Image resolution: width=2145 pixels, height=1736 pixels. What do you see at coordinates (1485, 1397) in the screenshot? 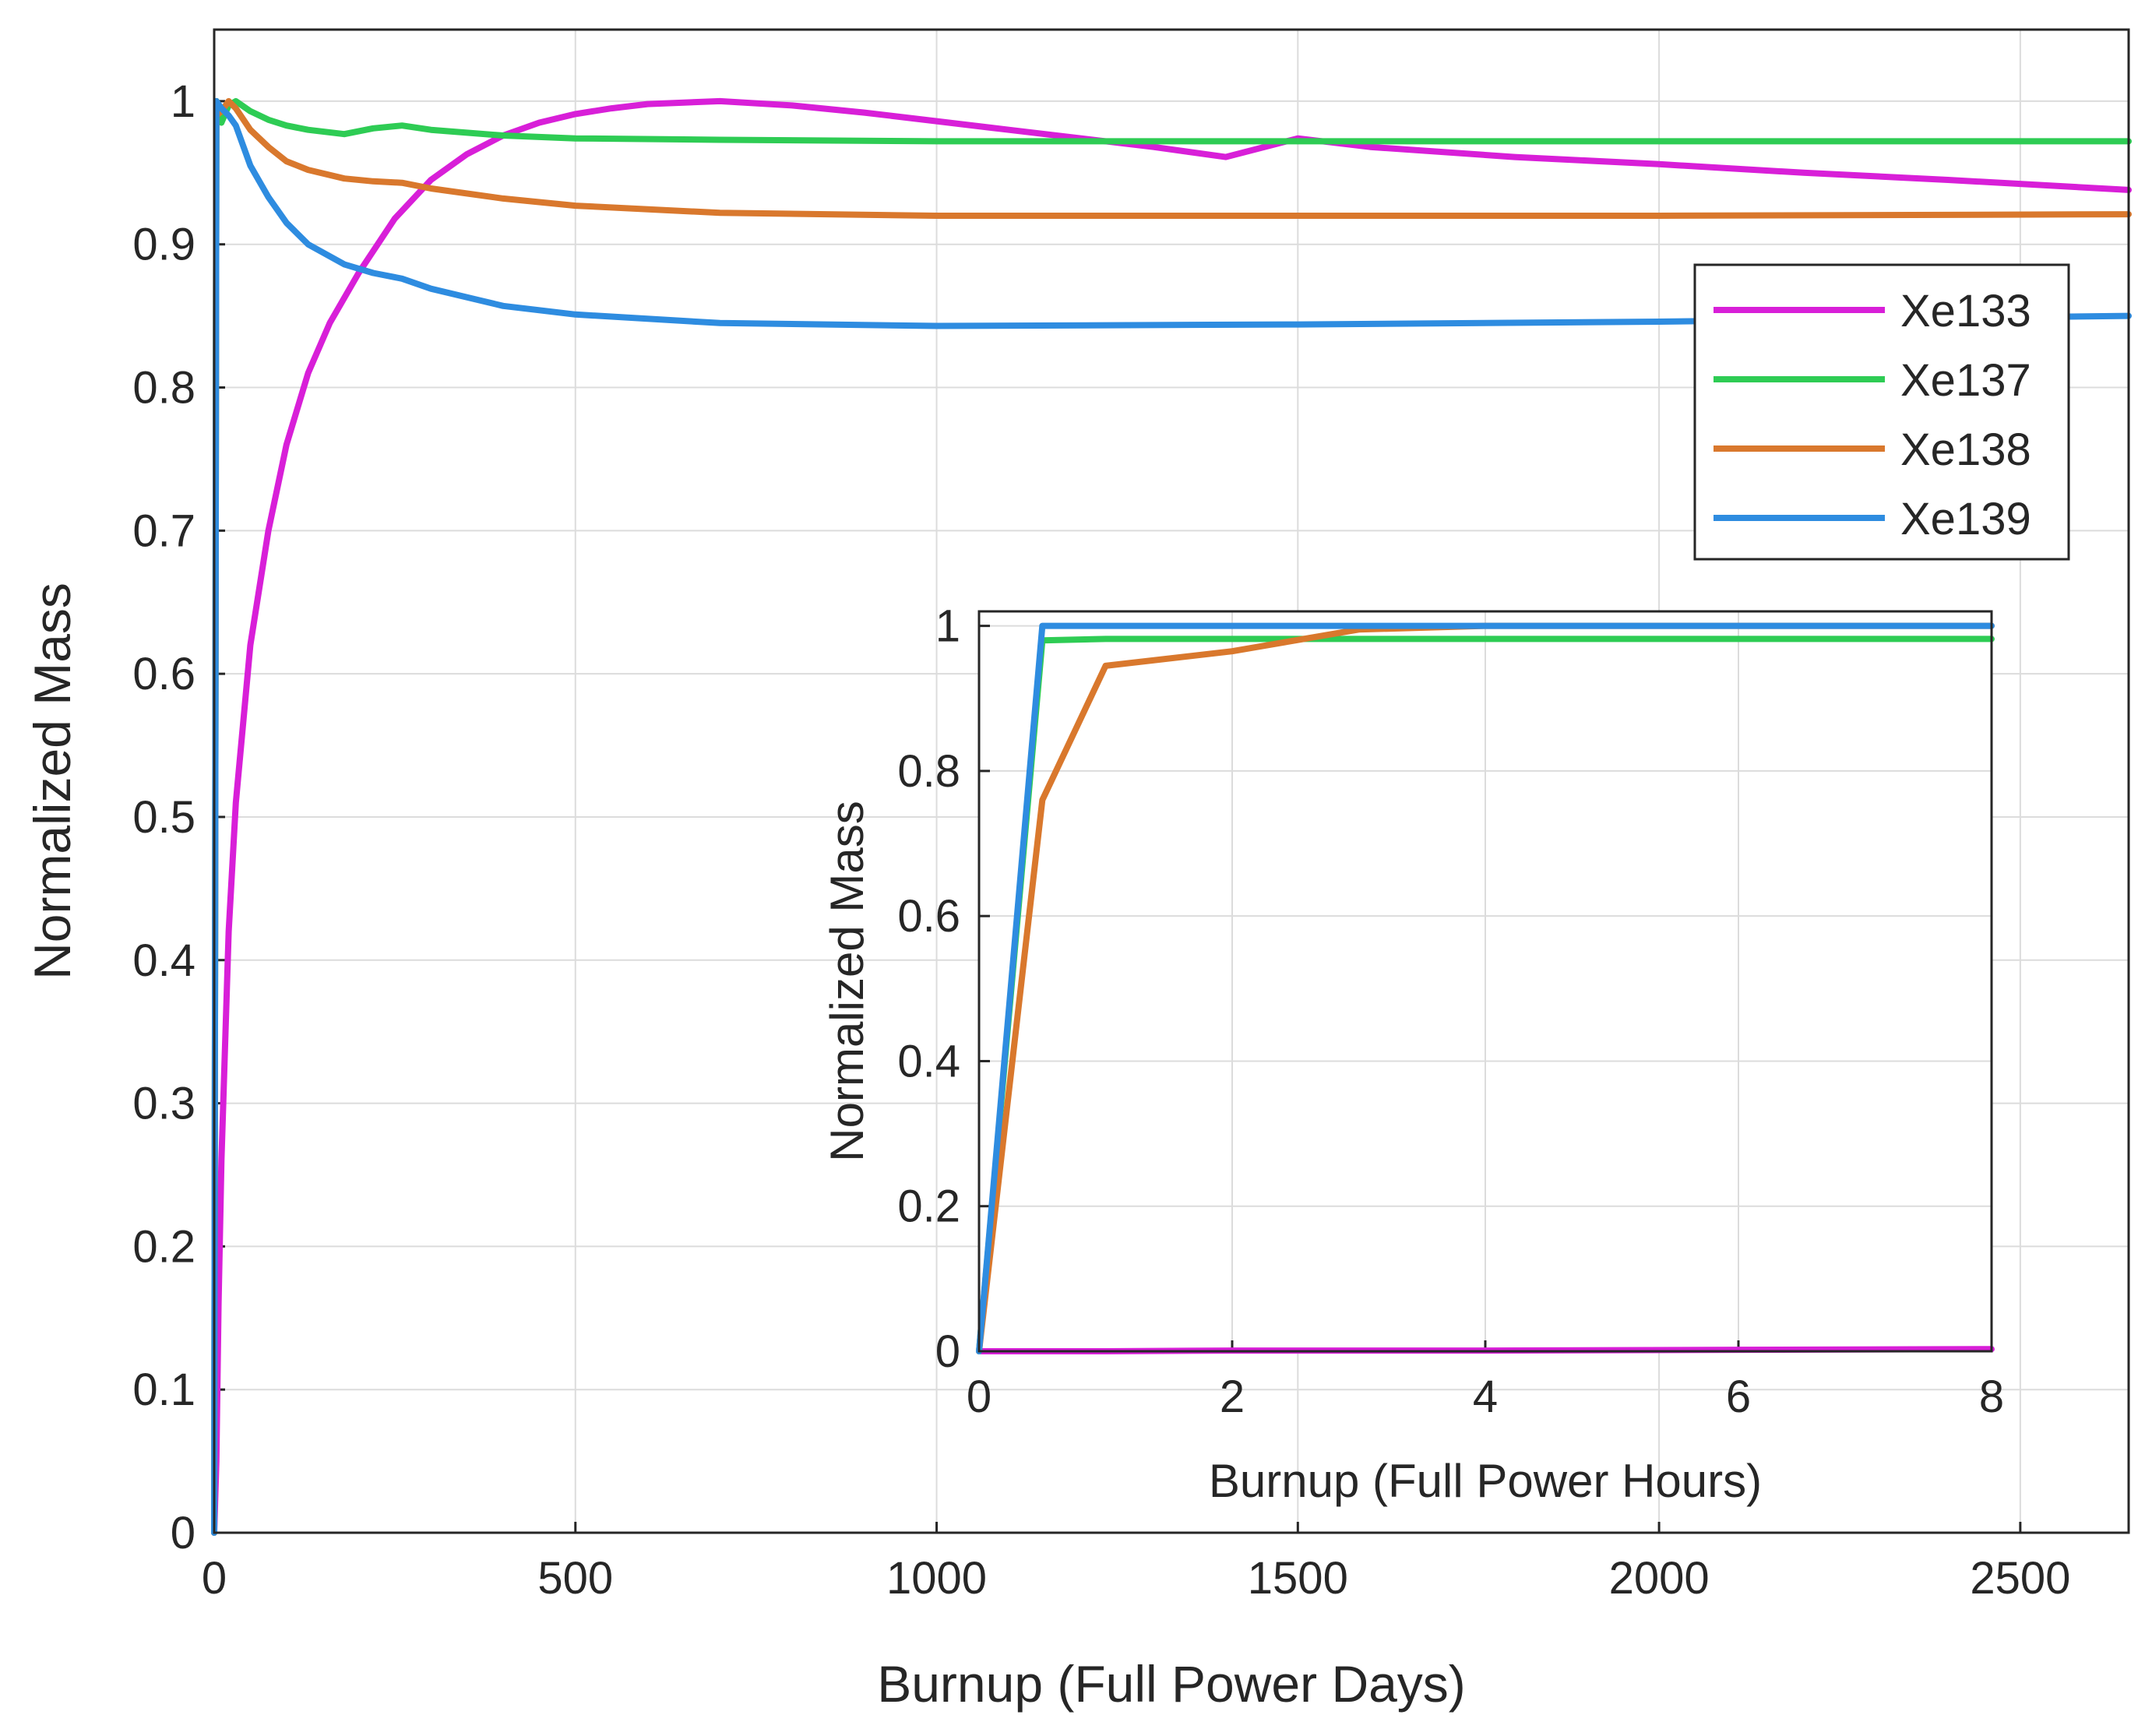
I see `inset-x-tick-label: 4` at bounding box center [1485, 1397].